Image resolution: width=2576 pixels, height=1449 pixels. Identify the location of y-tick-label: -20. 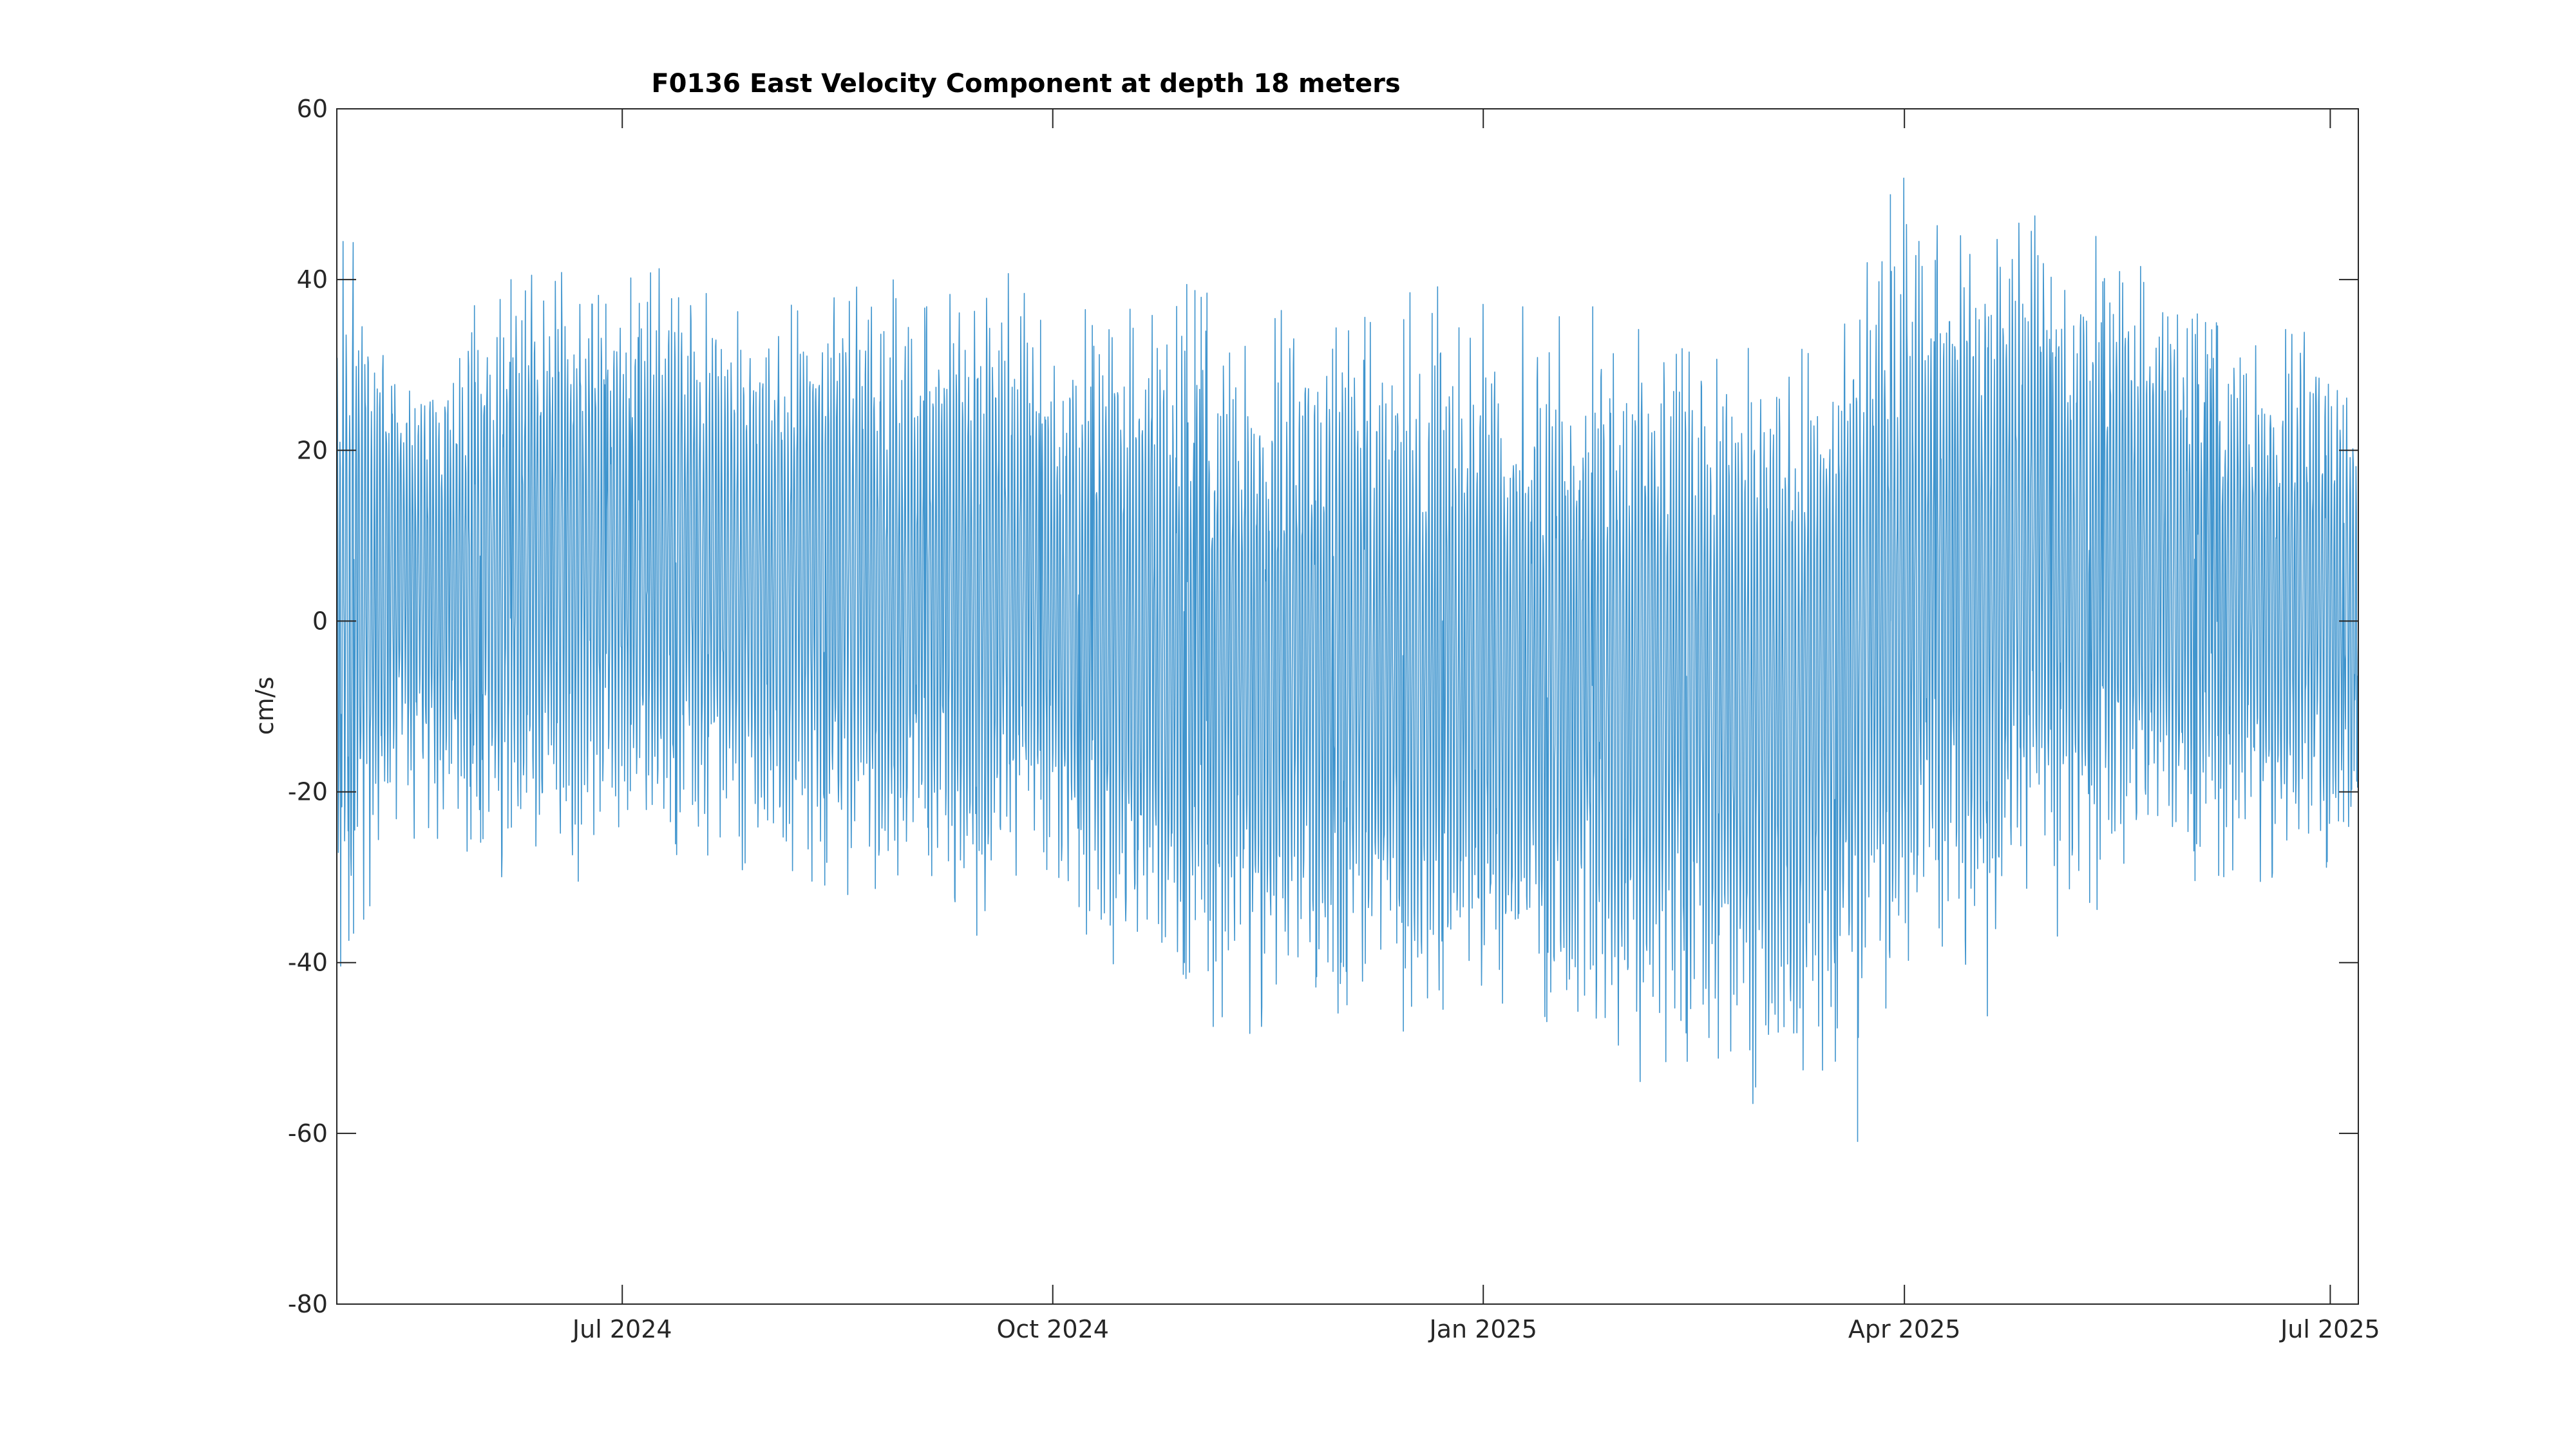
(308, 792).